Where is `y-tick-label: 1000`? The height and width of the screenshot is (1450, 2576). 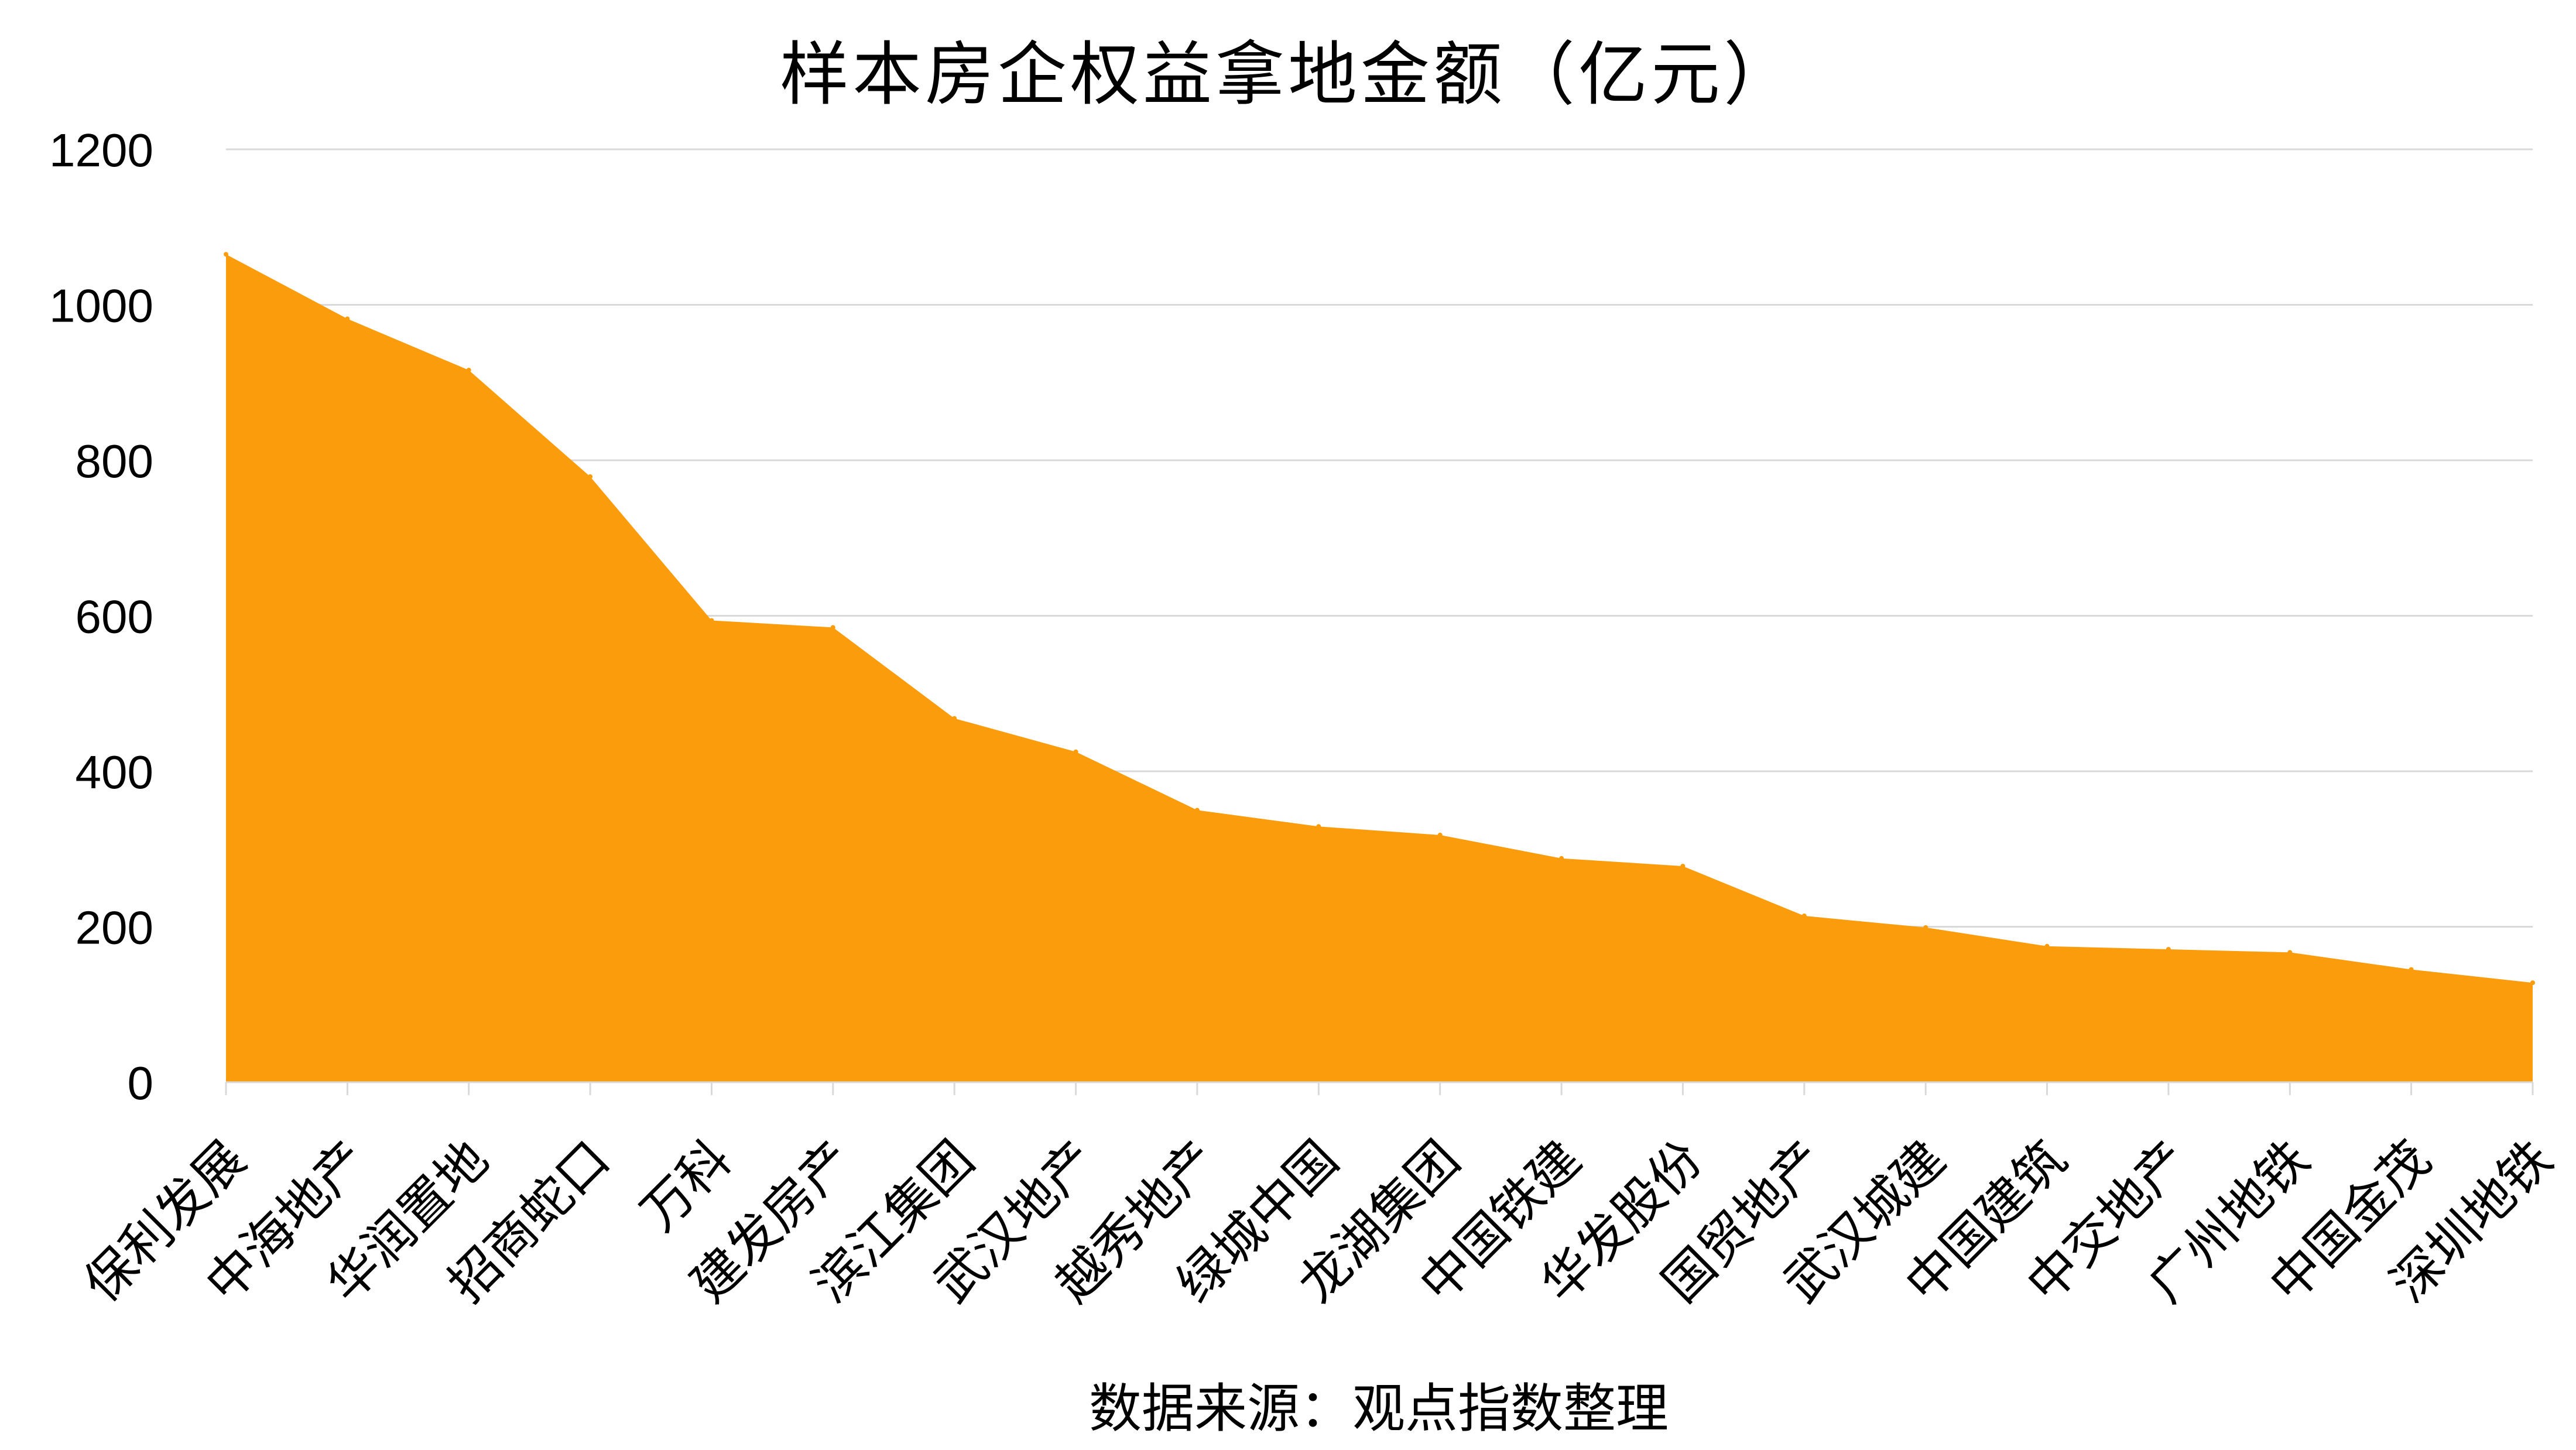
y-tick-label: 1000 is located at coordinates (101, 306).